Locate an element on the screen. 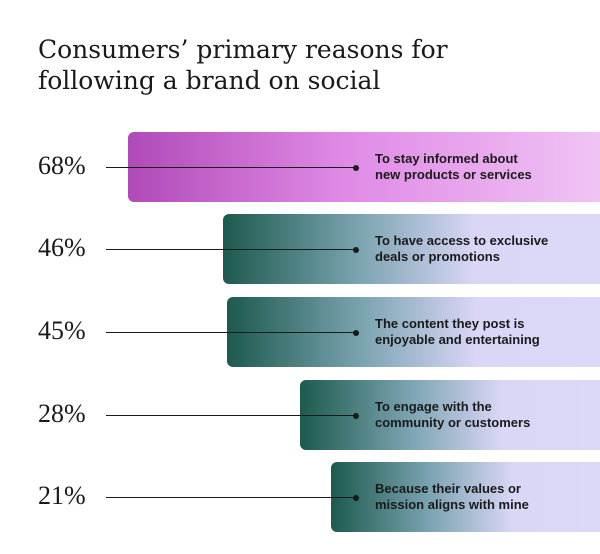  value-label: 21% is located at coordinates (62, 495).